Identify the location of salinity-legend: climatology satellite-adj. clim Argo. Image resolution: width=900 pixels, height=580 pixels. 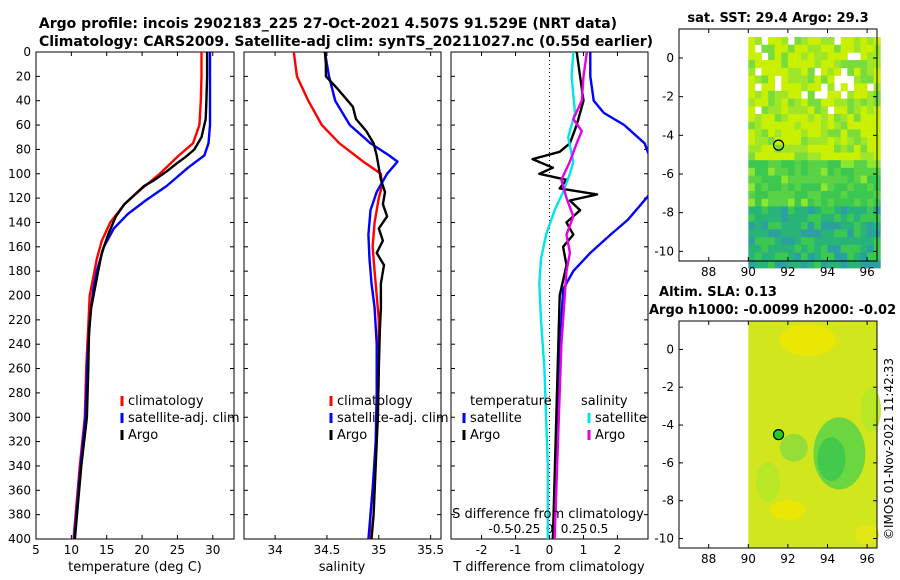
(389, 418).